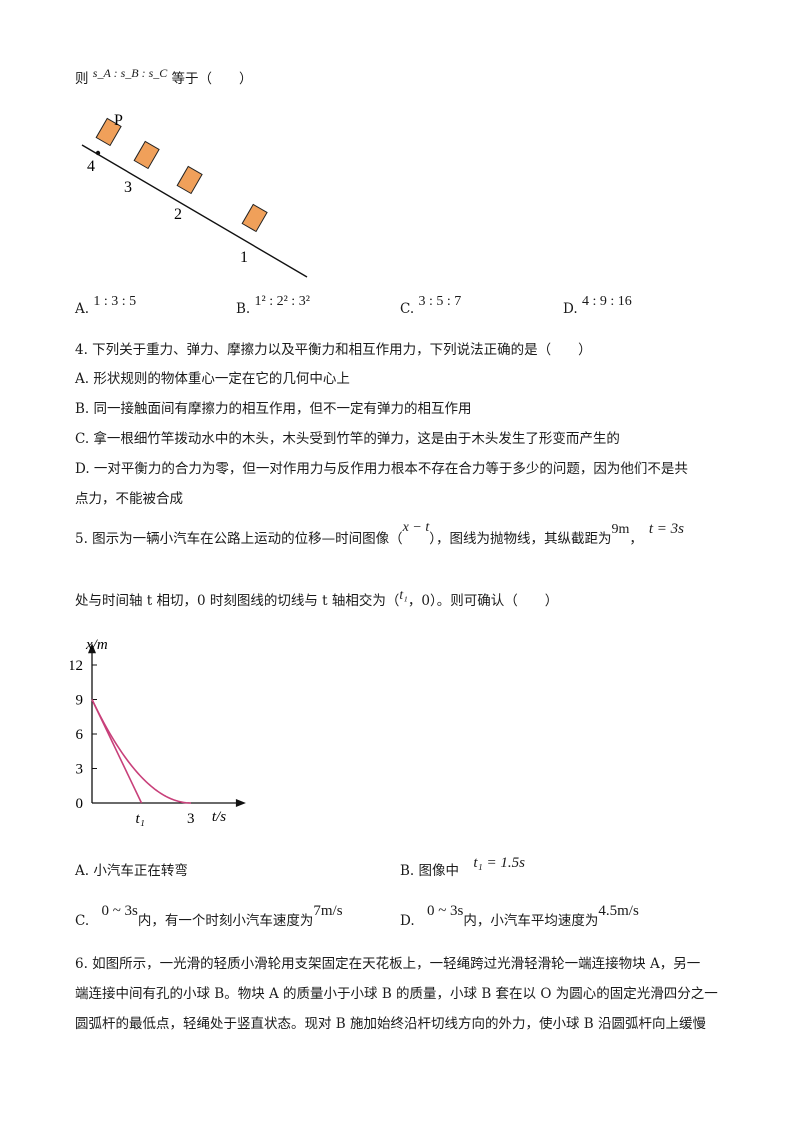 This screenshot has width=800, height=1132. I want to click on incline-figure: P 4 3 2 1, so click(194, 195).